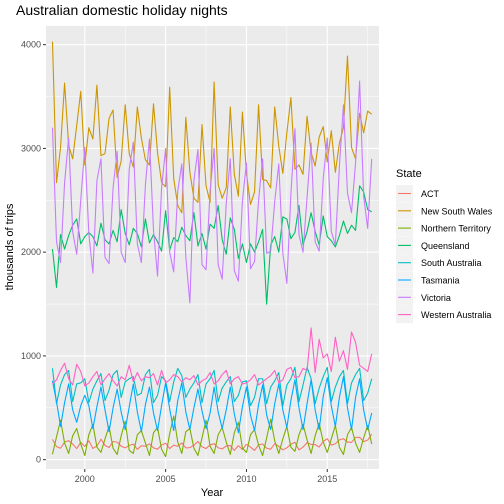 Image resolution: width=504 pixels, height=504 pixels. What do you see at coordinates (409, 174) in the screenshot?
I see `legend-title: State` at bounding box center [409, 174].